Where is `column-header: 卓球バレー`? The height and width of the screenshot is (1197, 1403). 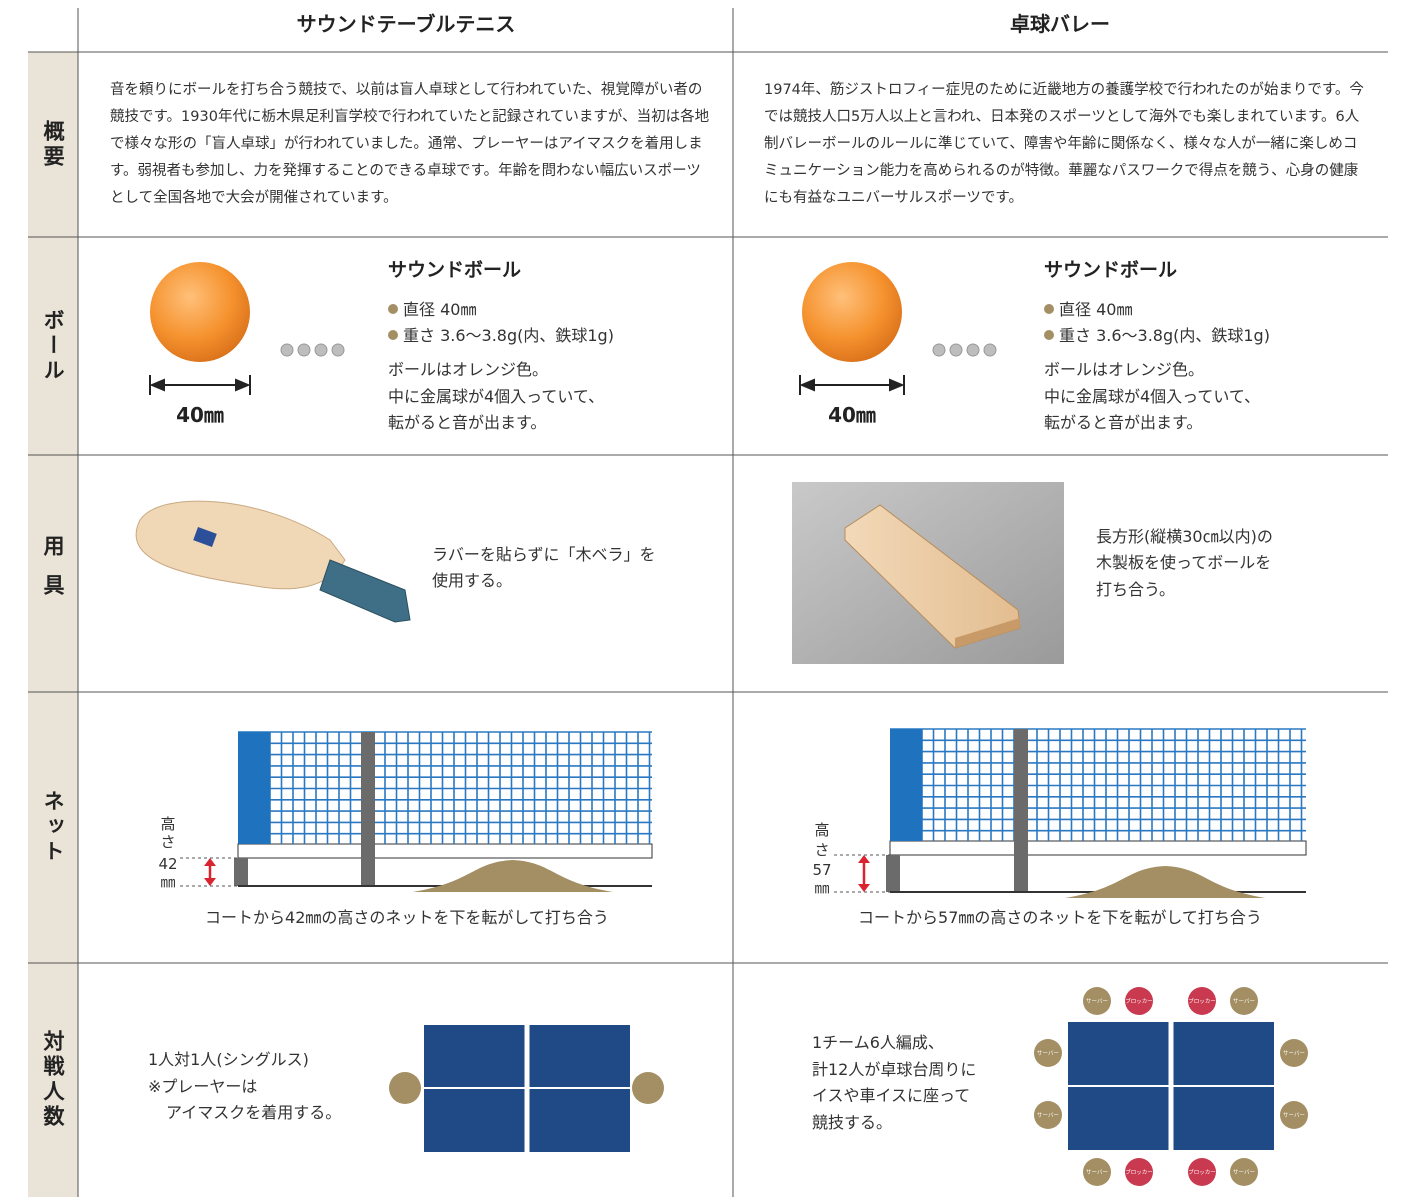
column-header: 卓球バレー is located at coordinates (1060, 24).